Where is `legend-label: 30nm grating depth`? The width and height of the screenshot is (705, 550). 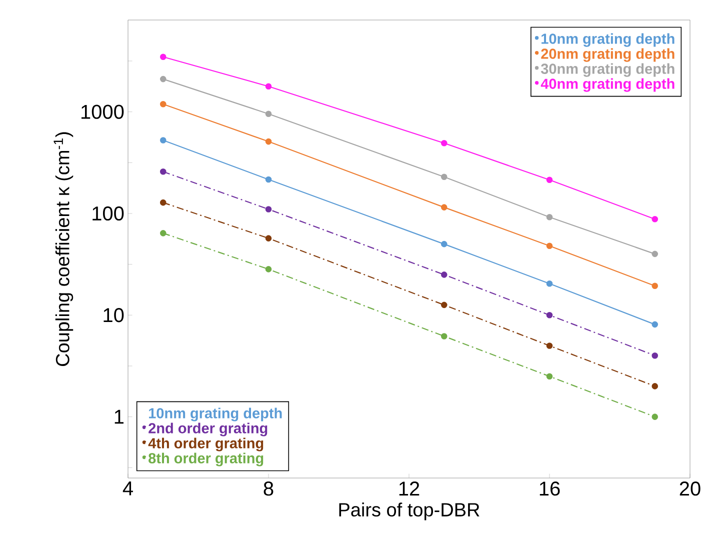
legend-label: 30nm grating depth is located at coordinates (607, 70).